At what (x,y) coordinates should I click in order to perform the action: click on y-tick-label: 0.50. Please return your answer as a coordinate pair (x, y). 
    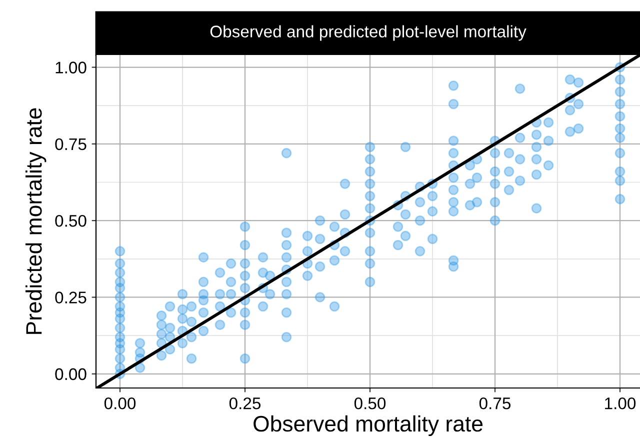
    Looking at the image, I should click on (70, 220).